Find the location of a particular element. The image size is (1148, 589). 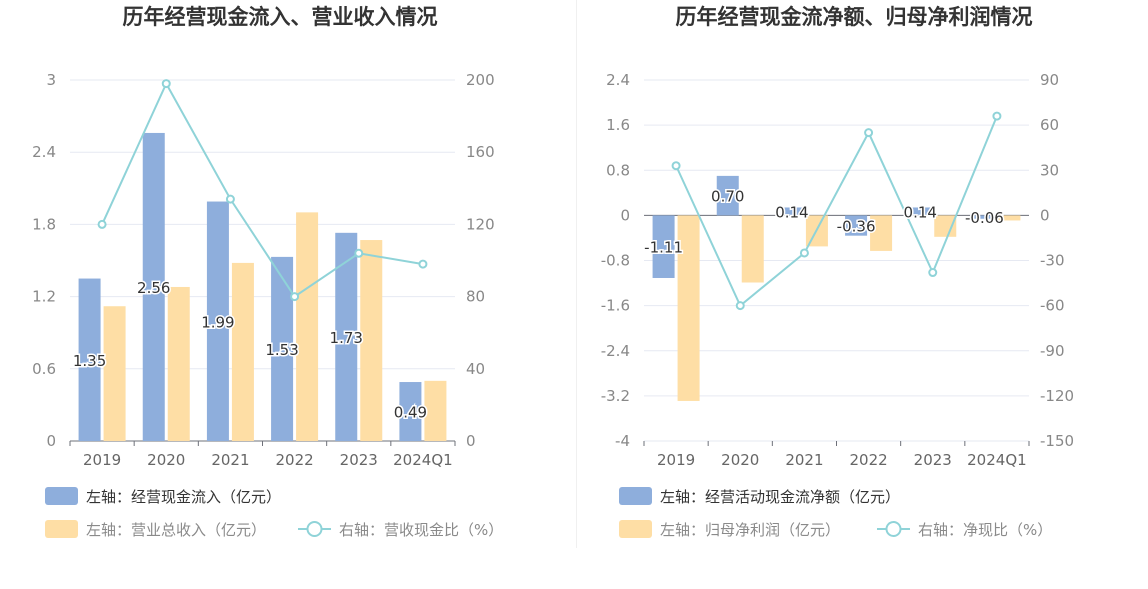

right-axis-tick: 120 is located at coordinates (480, 224).